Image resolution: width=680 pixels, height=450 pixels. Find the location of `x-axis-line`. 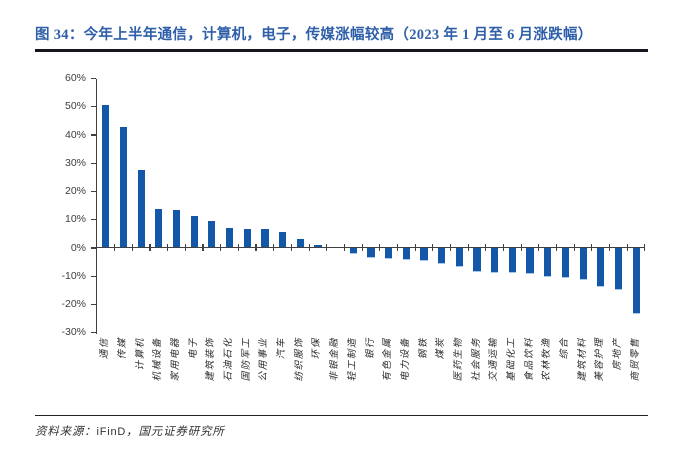

x-axis-line is located at coordinates (370, 247).